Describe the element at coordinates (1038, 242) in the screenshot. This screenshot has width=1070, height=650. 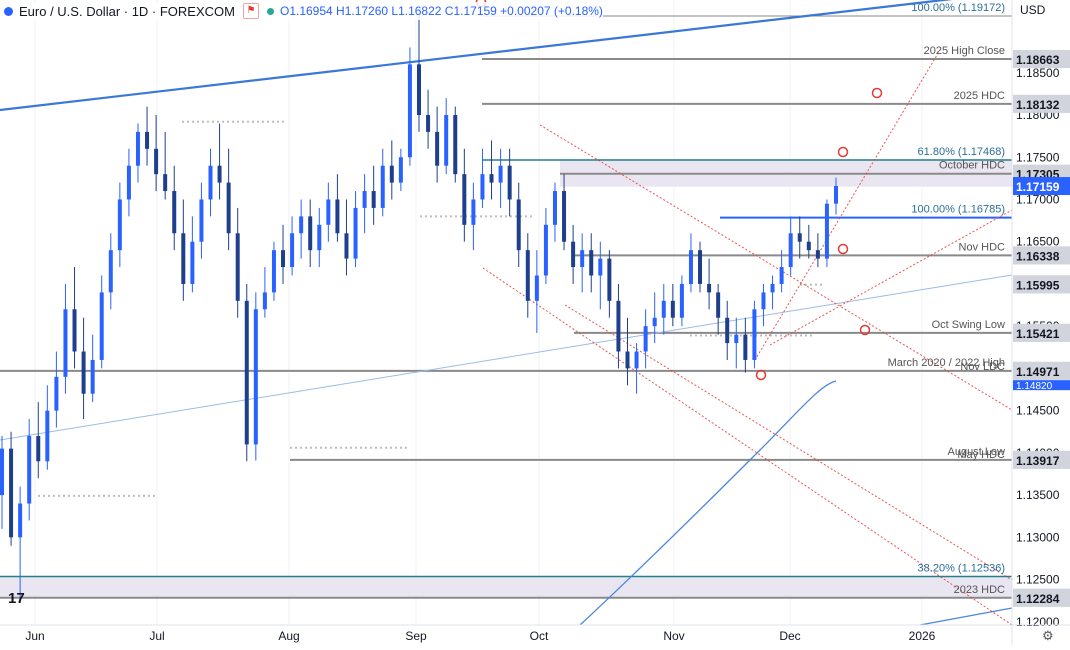
I see `price-tick-label: 1.16500` at that location.